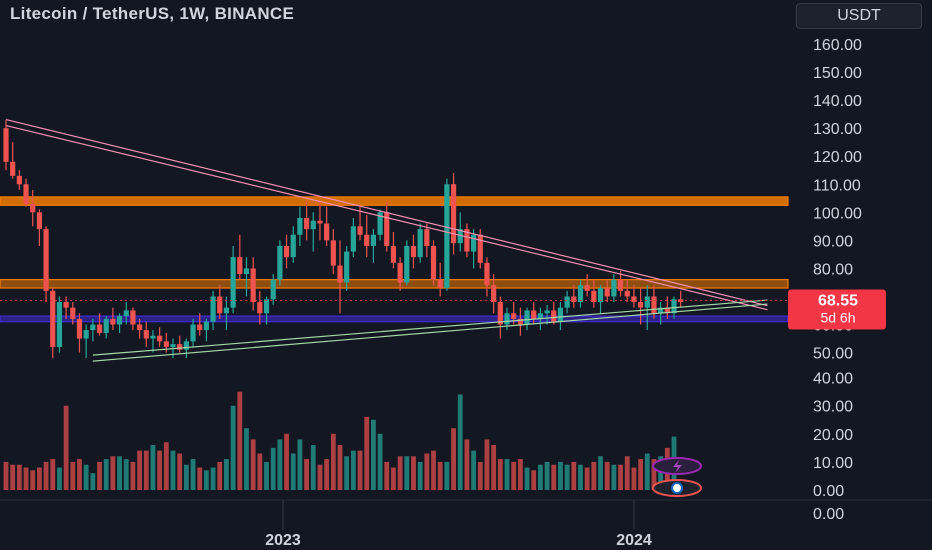  I want to click on price-tick-label: 100.00, so click(837, 213).